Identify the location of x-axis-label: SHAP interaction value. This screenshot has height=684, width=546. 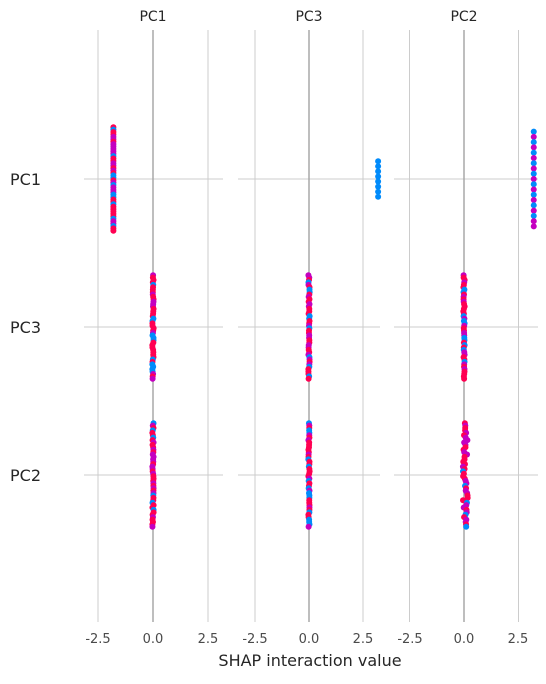
(309, 660).